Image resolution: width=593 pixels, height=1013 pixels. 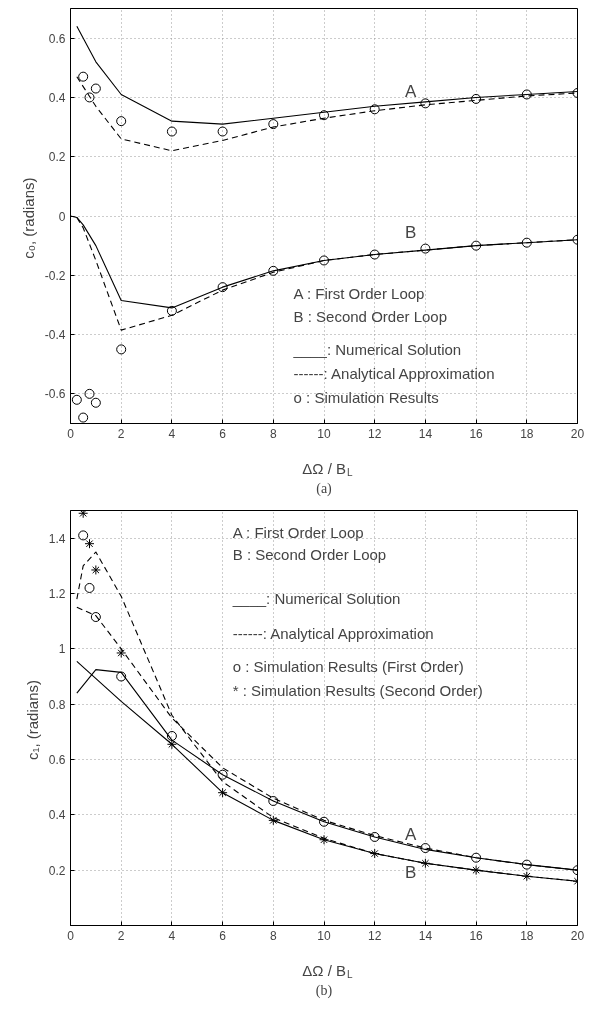 I want to click on y-tick-label: 1.4, so click(x=57, y=538).